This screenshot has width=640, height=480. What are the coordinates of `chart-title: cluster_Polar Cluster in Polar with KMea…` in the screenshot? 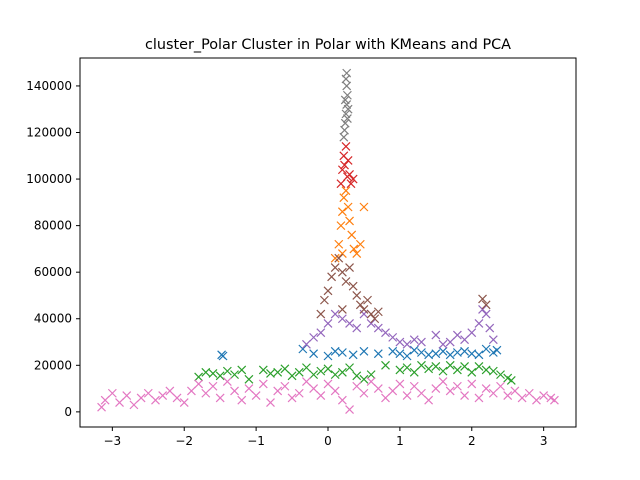 It's located at (328, 45).